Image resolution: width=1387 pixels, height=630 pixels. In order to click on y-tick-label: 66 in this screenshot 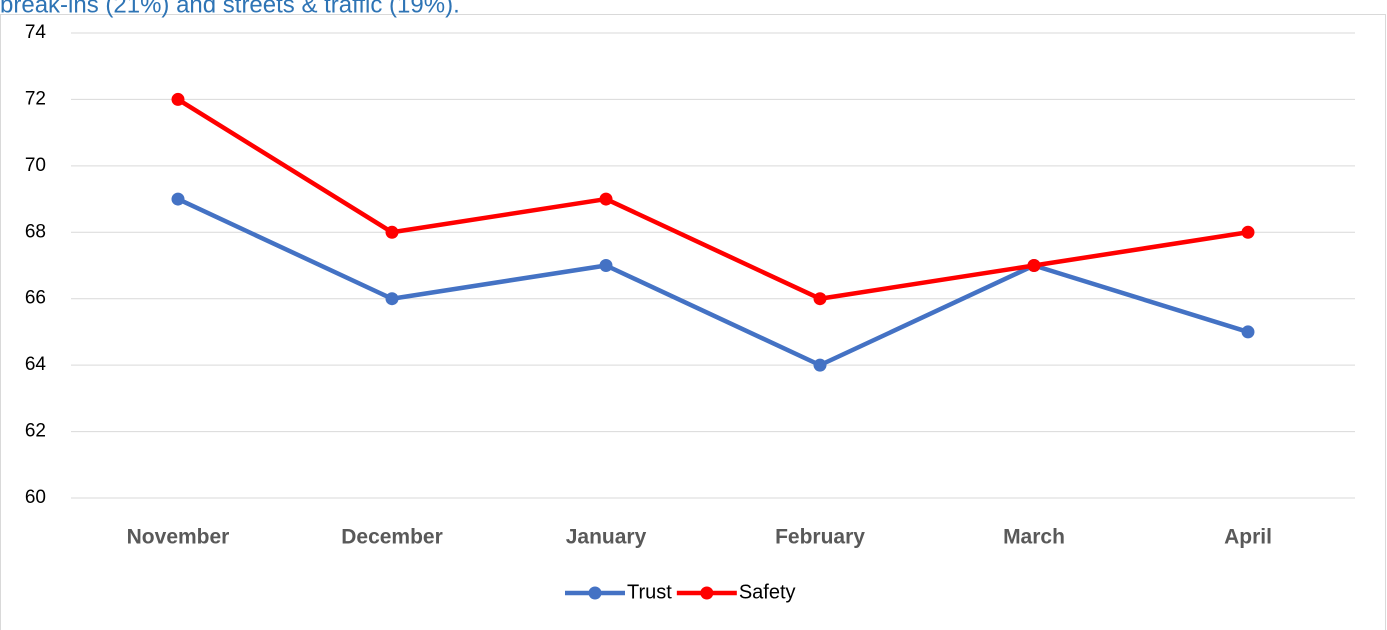, I will do `click(35, 298)`.